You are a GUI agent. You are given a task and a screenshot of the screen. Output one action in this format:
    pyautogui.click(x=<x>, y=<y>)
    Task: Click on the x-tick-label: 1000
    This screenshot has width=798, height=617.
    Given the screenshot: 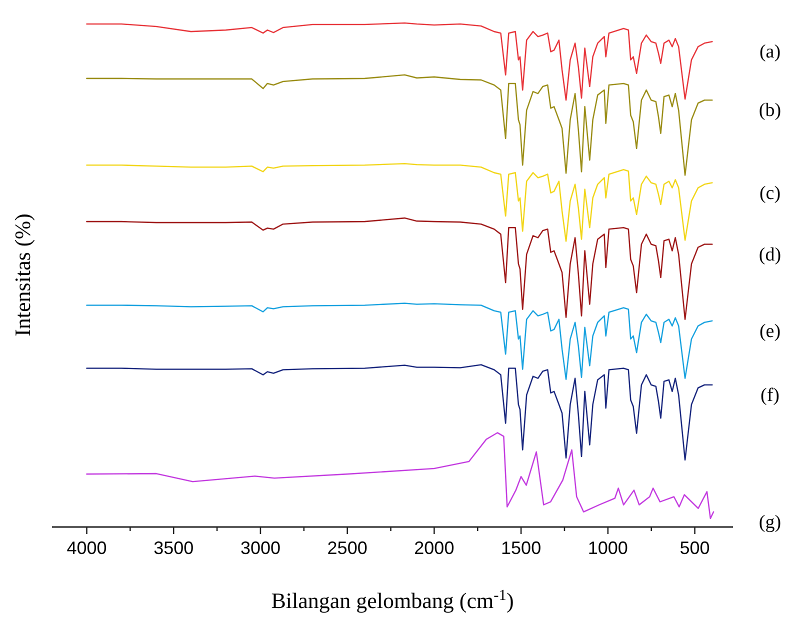 What is the action you would take?
    pyautogui.click(x=608, y=548)
    